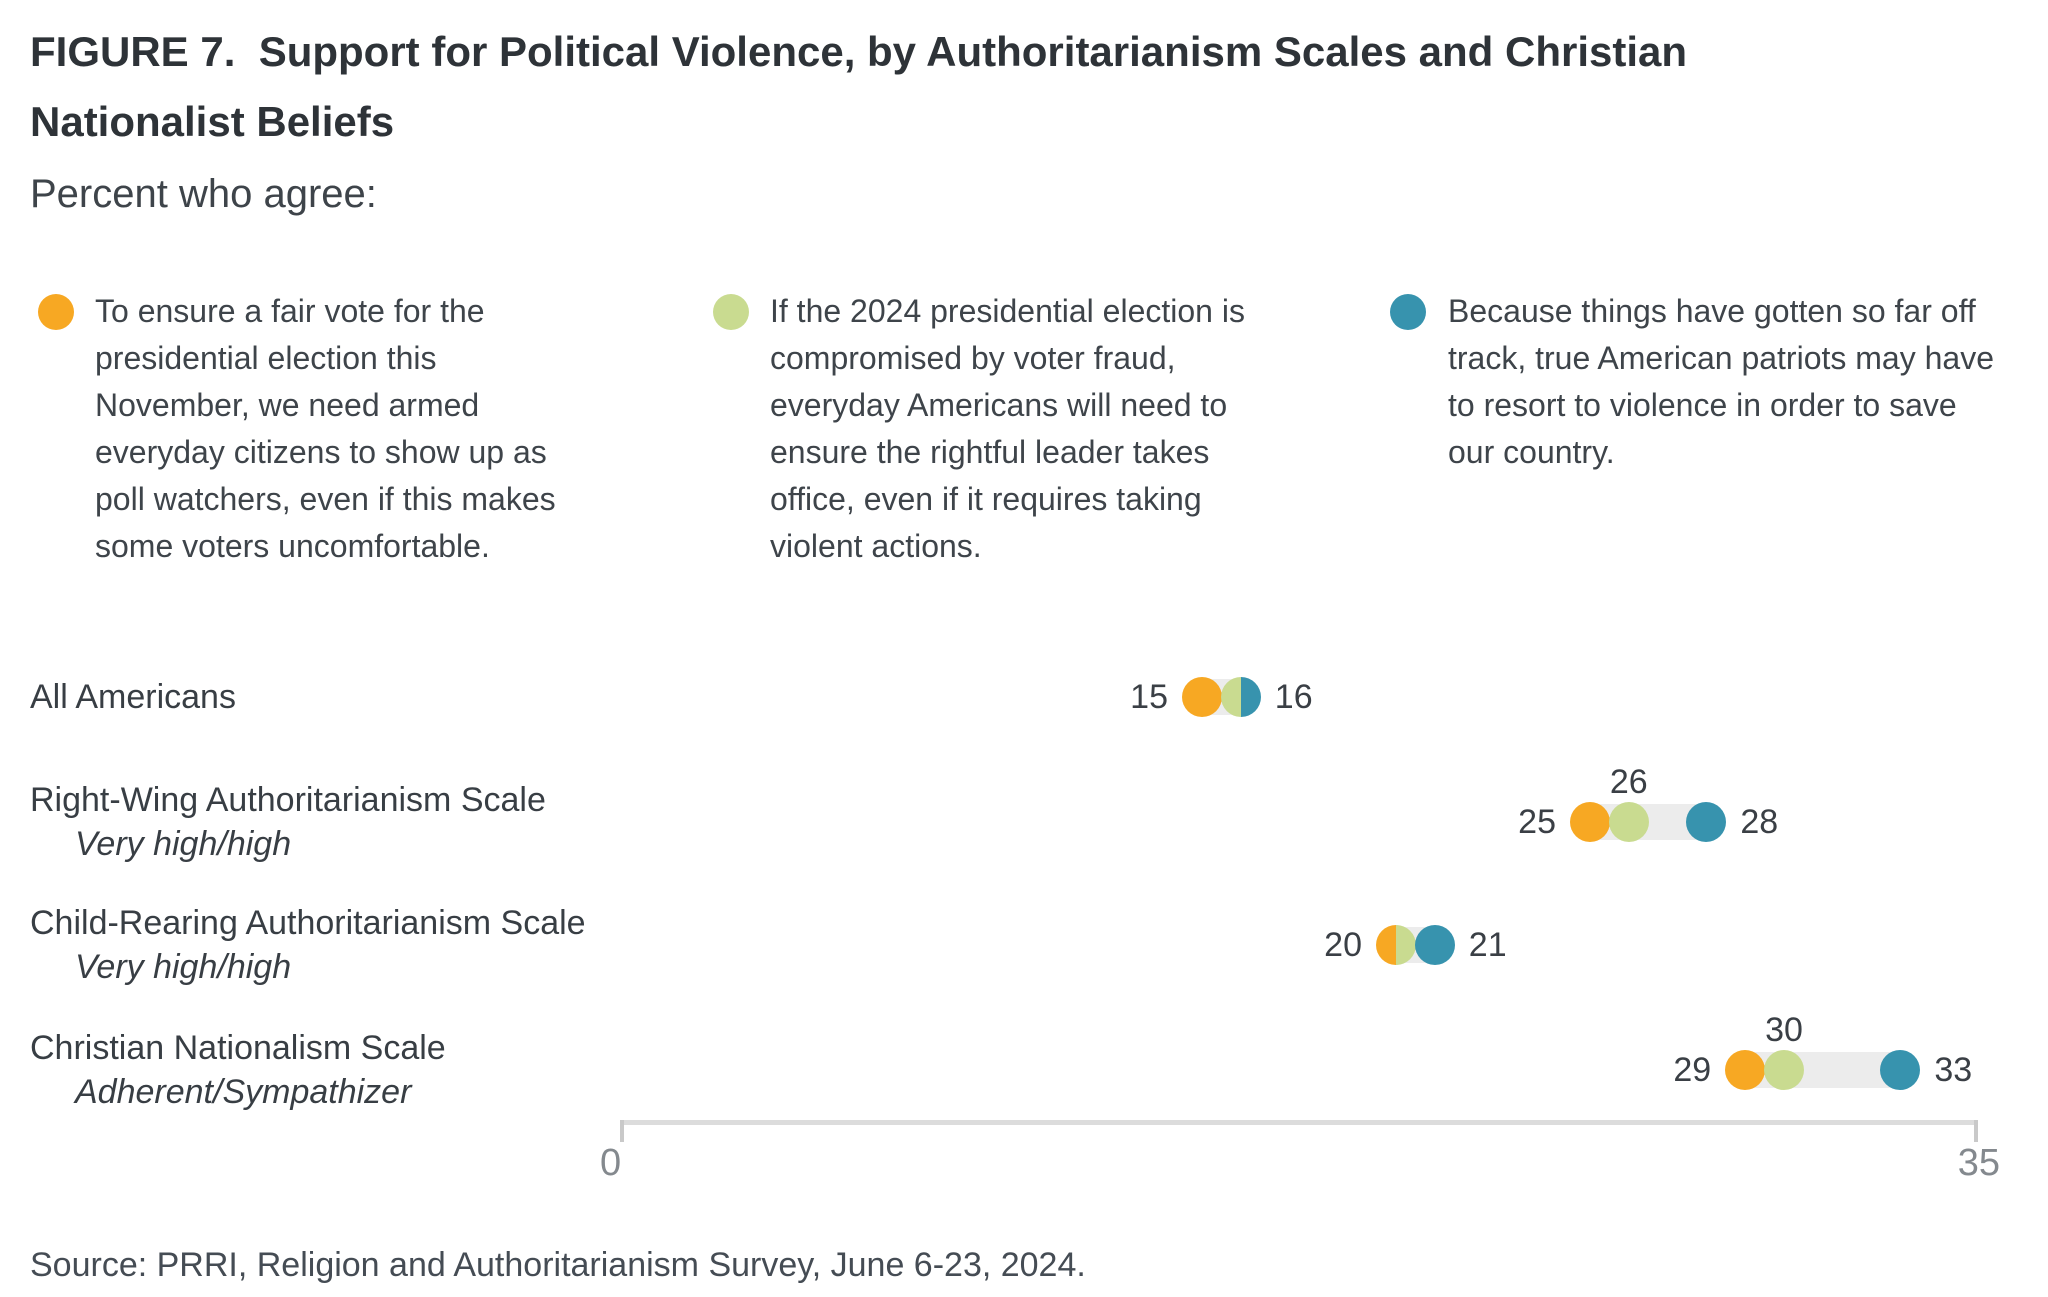 This screenshot has height=1297, width=2048. What do you see at coordinates (238, 1048) in the screenshot?
I see `category-label-main: Christian Nationalism Scale` at bounding box center [238, 1048].